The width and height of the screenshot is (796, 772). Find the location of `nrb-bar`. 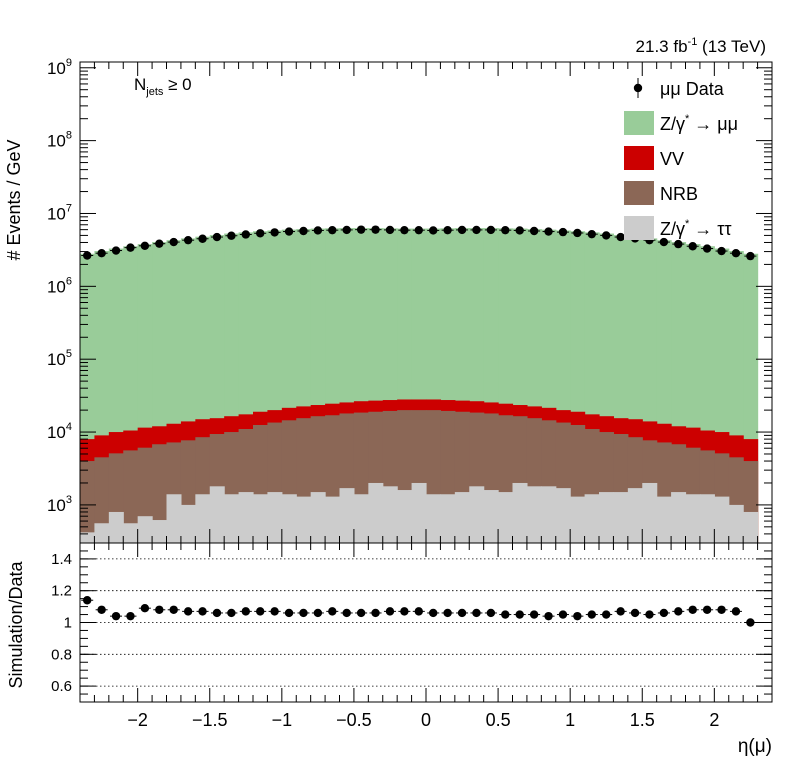

nrb-bar is located at coordinates (88, 502).